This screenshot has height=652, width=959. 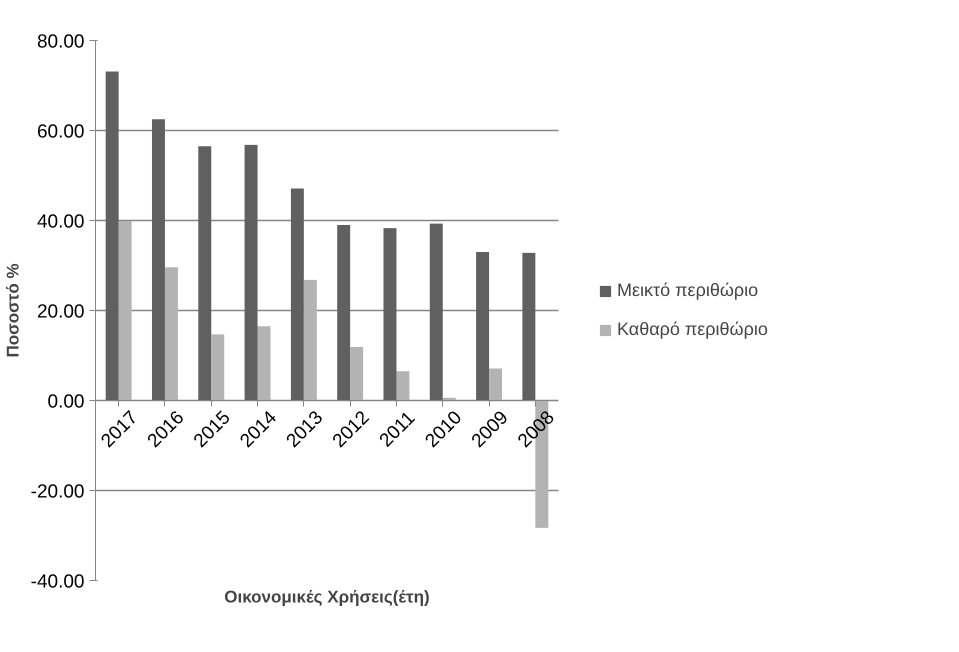 What do you see at coordinates (327, 597) in the screenshot?
I see `x-axis-title: Οικονομικές Χρήσεις(έτη)` at bounding box center [327, 597].